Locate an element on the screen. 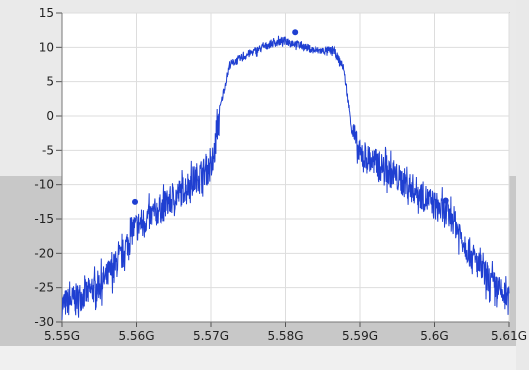 The width and height of the screenshot is (529, 370). y-tick-label: -20 is located at coordinates (44, 253).